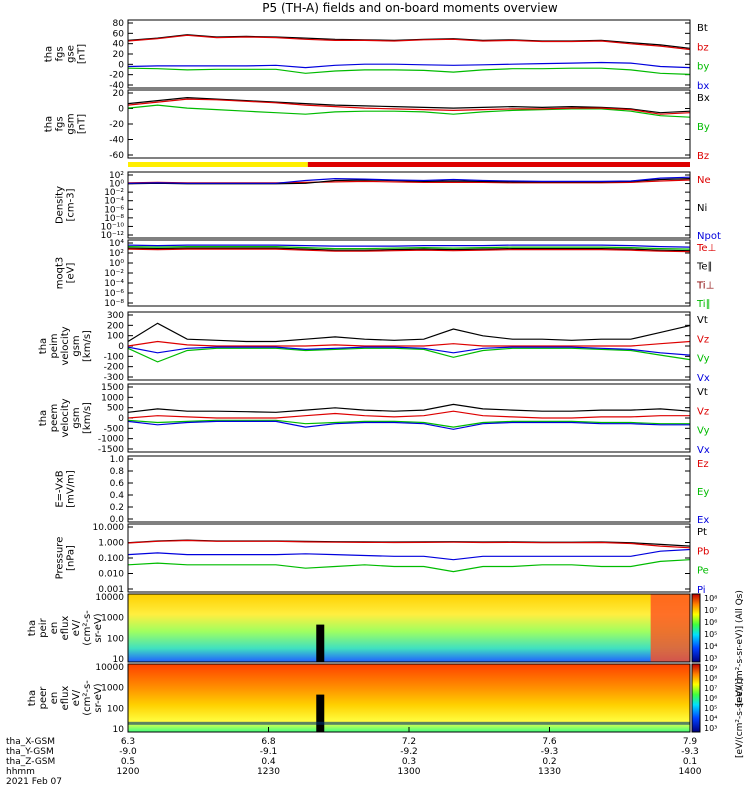 This screenshot has height=800, width=750. What do you see at coordinates (114, 378) in the screenshot?
I see `ytick-label: -300` at bounding box center [114, 378].